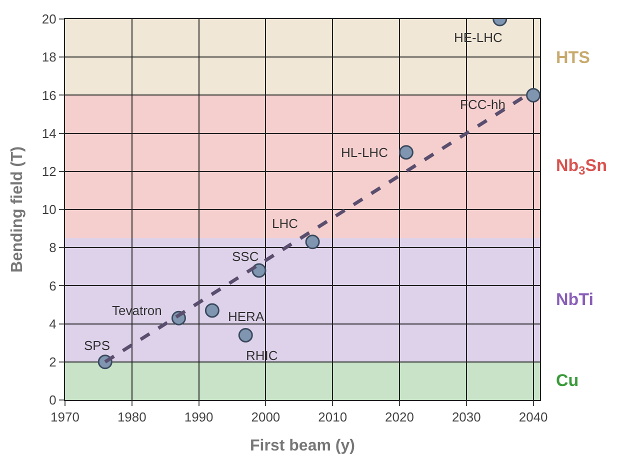 The height and width of the screenshot is (463, 635). What do you see at coordinates (265, 417) in the screenshot?
I see `x-tick-label: 2000` at bounding box center [265, 417].